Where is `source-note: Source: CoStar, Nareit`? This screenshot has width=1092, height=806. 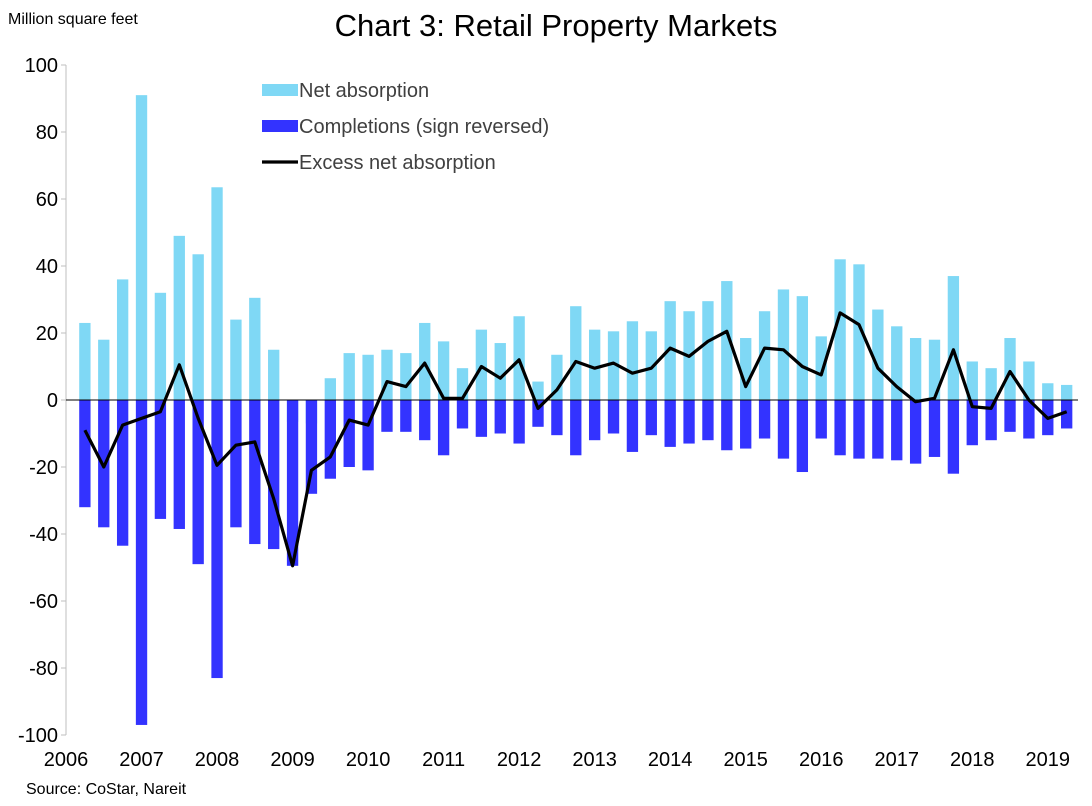
source-note: Source: CoStar, Nareit is located at coordinates (106, 789).